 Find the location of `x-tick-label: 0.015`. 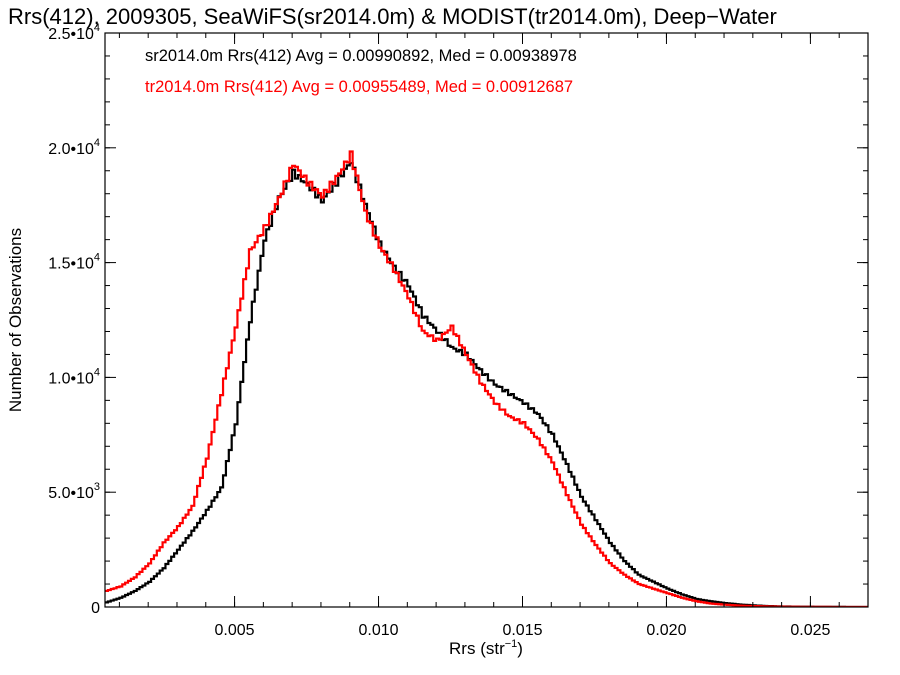

x-tick-label: 0.015 is located at coordinates (522, 630).